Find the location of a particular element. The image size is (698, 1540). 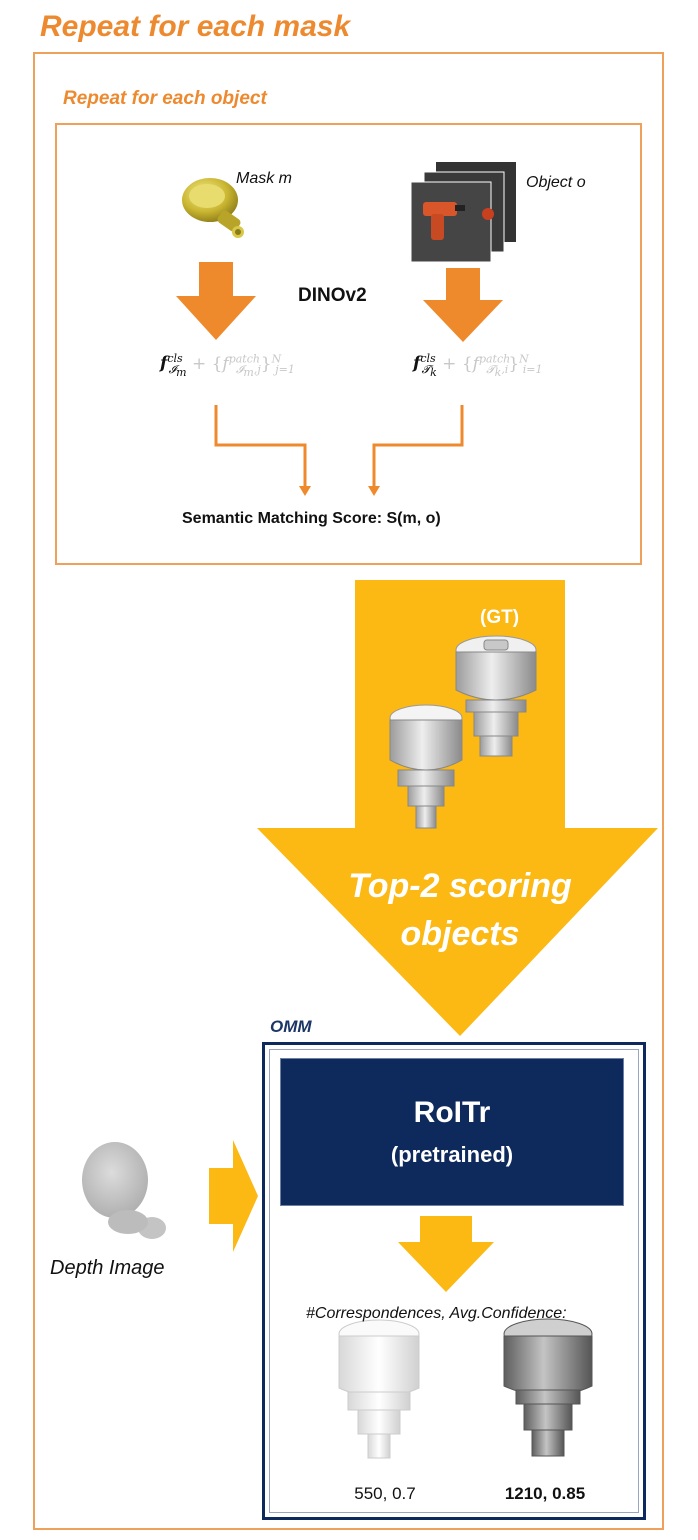

top2-line-2: objects is located at coordinates (460, 934).